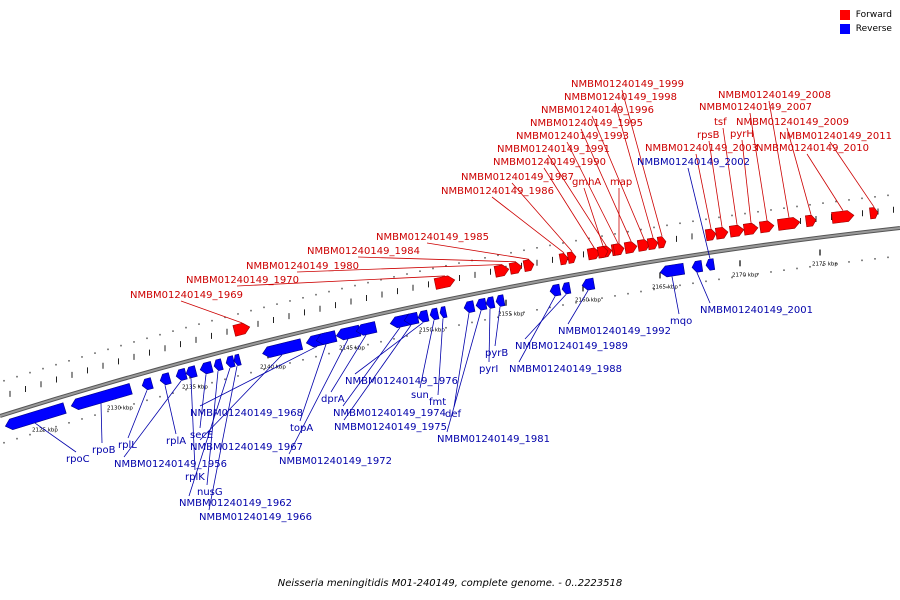  I want to click on gene-nmbm01240149-2002, so click(710, 264).